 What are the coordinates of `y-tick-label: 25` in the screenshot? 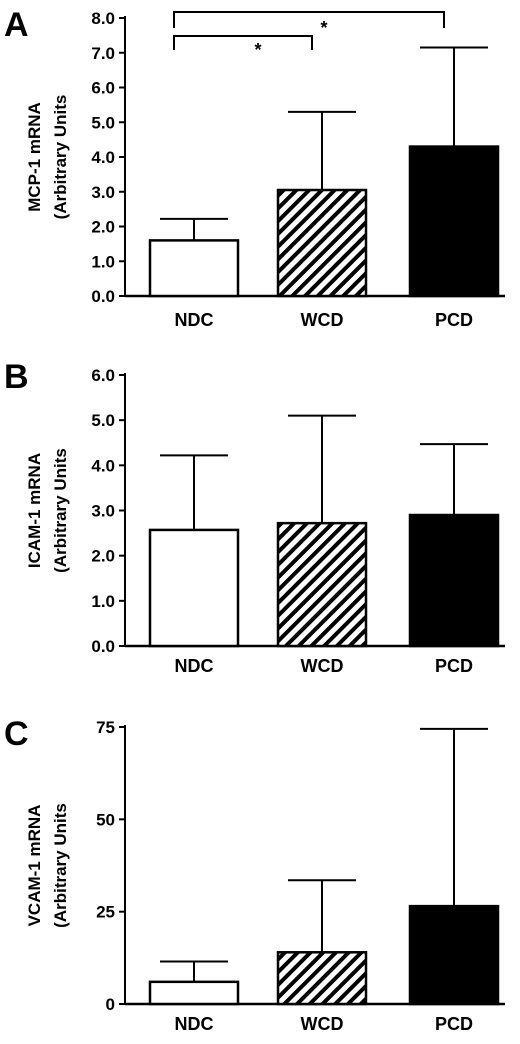 It's located at (105, 912).